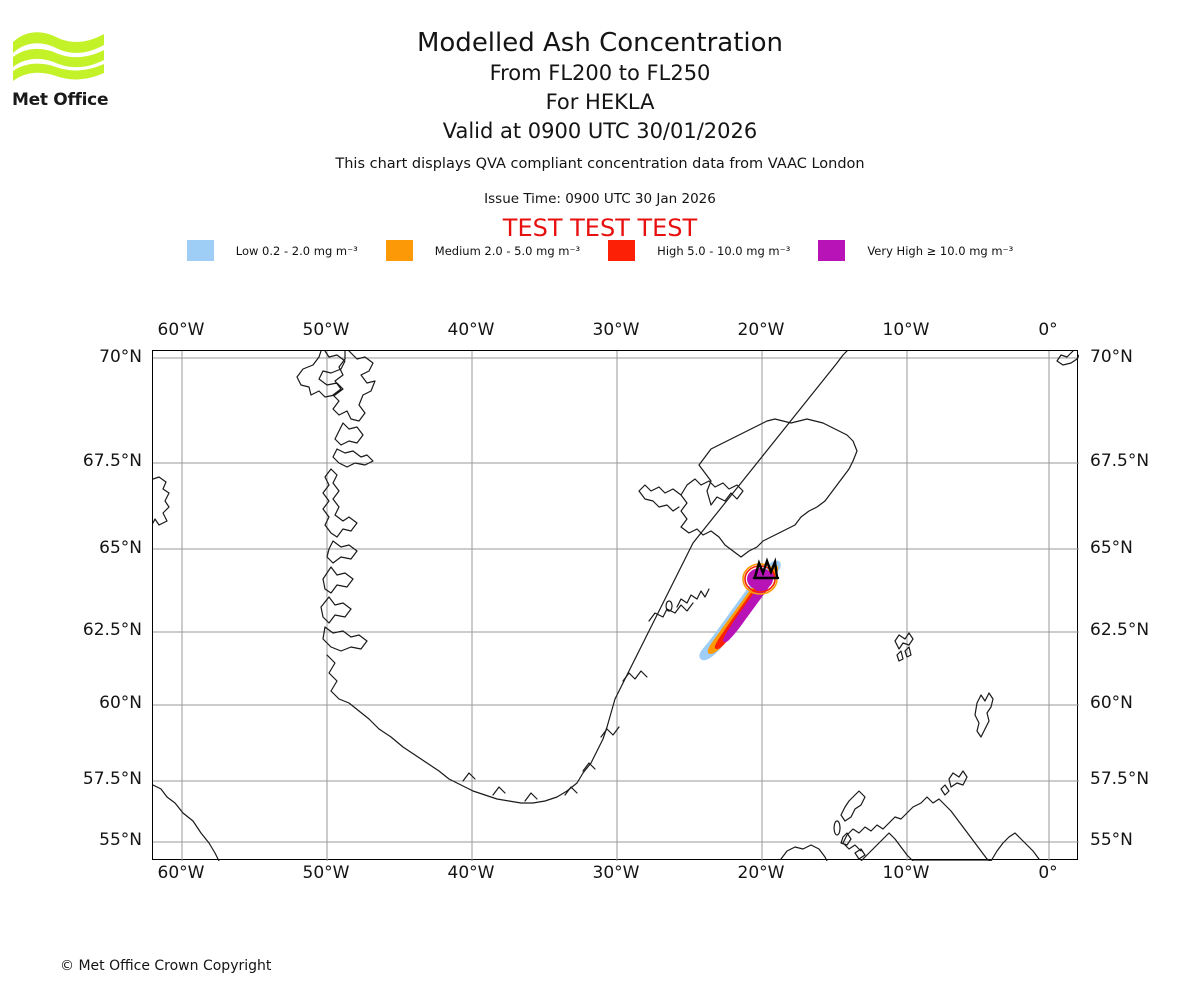 The height and width of the screenshot is (1000, 1200). I want to click on ytick-right-0: 70°N, so click(1111, 357).